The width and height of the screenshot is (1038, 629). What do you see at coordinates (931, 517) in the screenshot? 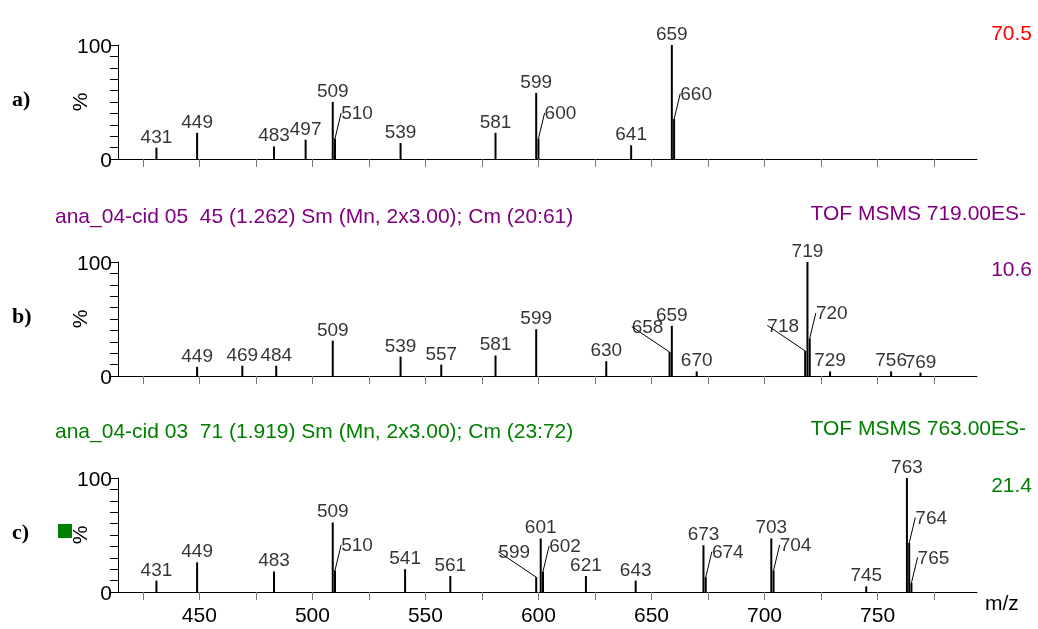
I see `annotation: 764` at bounding box center [931, 517].